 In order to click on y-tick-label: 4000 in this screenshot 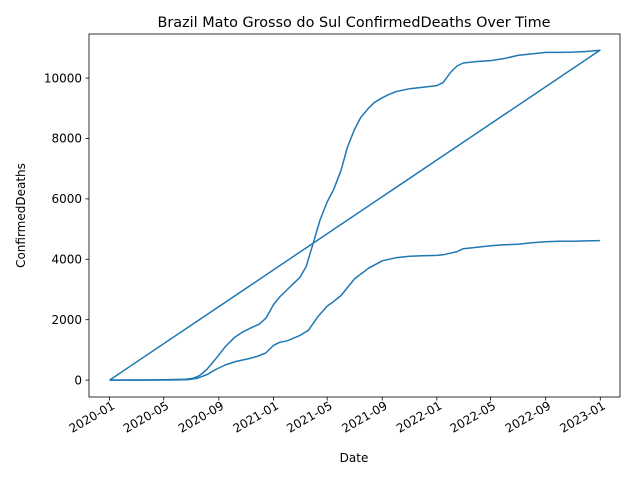, I will do `click(66, 260)`.